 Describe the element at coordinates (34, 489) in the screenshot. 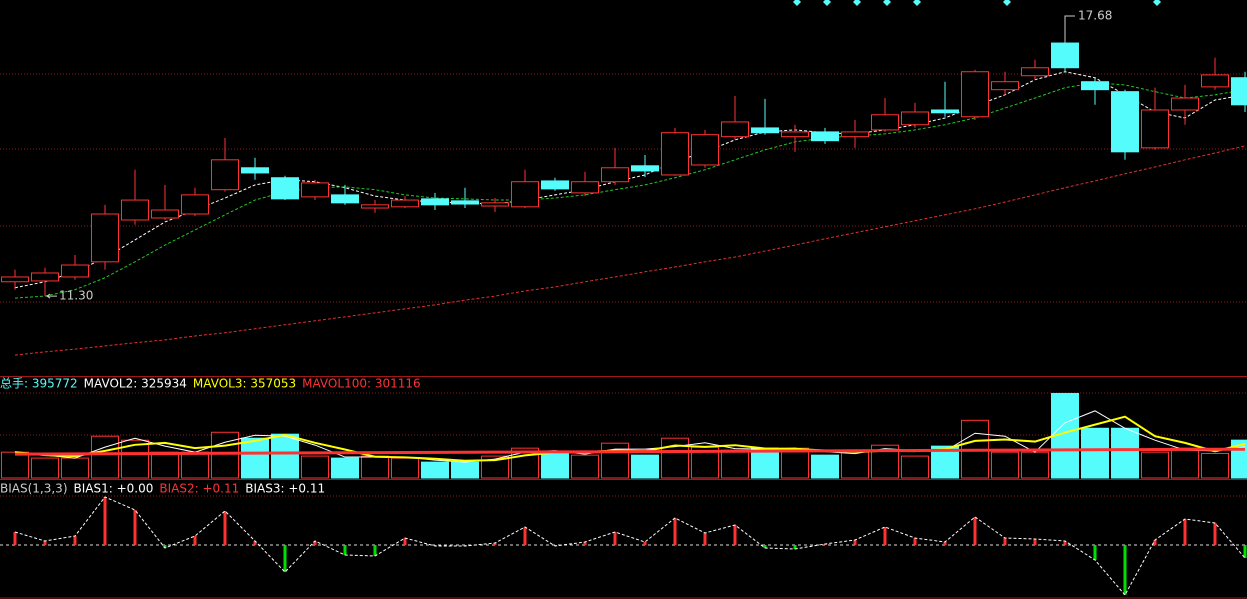

I see `legend-entry: BIAS(1,3,3)` at that location.